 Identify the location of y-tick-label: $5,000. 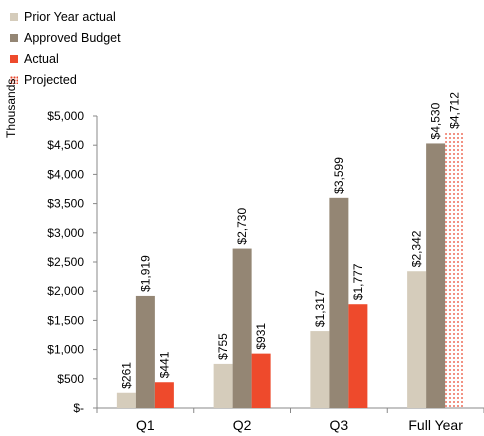
(65, 116).